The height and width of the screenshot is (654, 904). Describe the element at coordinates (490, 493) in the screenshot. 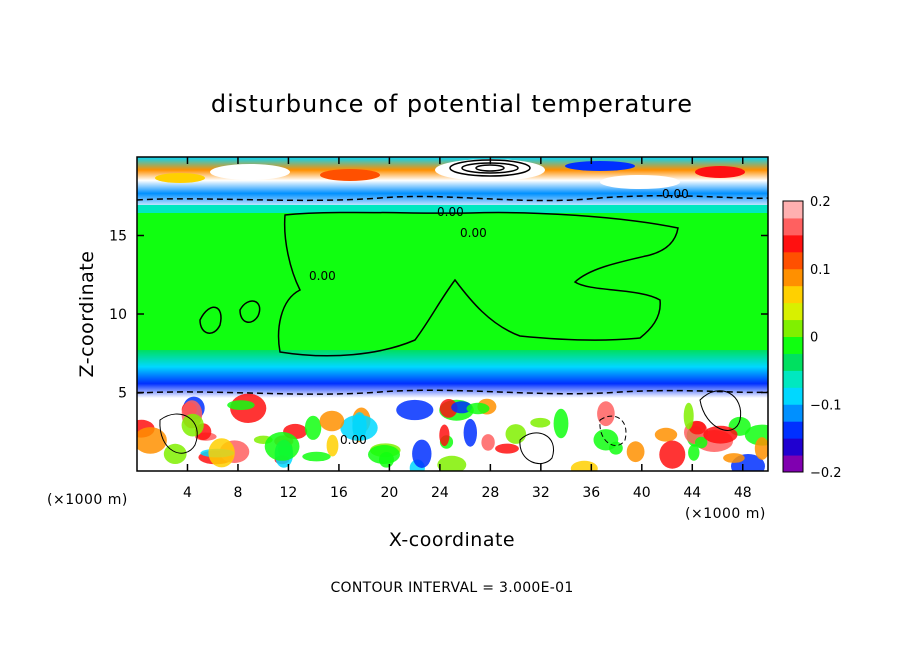

I see `x-tick-label: 28` at that location.